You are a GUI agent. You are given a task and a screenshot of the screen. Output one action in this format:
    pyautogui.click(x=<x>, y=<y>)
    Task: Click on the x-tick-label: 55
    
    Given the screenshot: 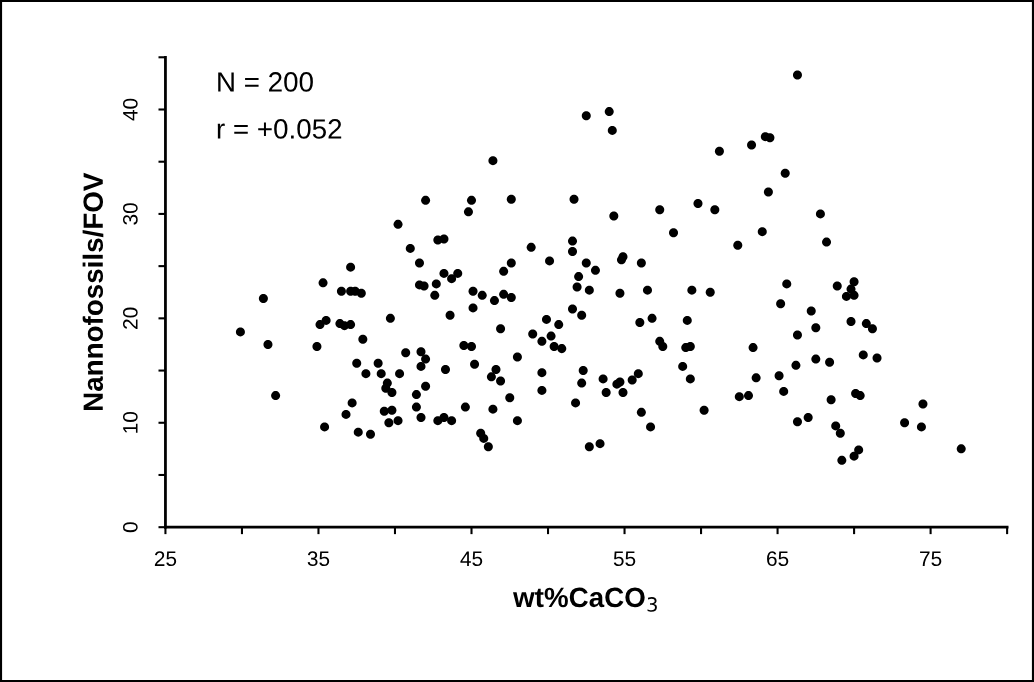 What is the action you would take?
    pyautogui.click(x=624, y=559)
    